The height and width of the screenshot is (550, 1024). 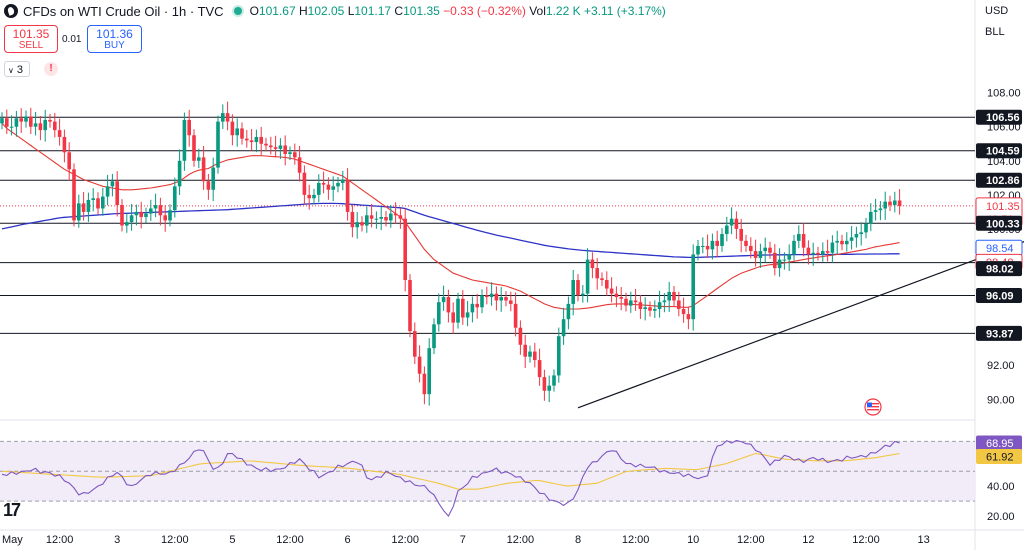 What do you see at coordinates (123, 11) in the screenshot?
I see `symbol-title: CFDs on WTI Crude Oil · 1h · TVC` at bounding box center [123, 11].